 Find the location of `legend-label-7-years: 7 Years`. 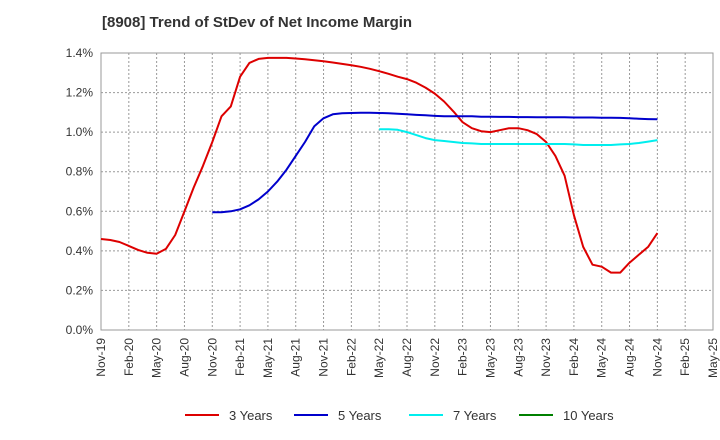

legend-label-7-years: 7 Years is located at coordinates (475, 415).